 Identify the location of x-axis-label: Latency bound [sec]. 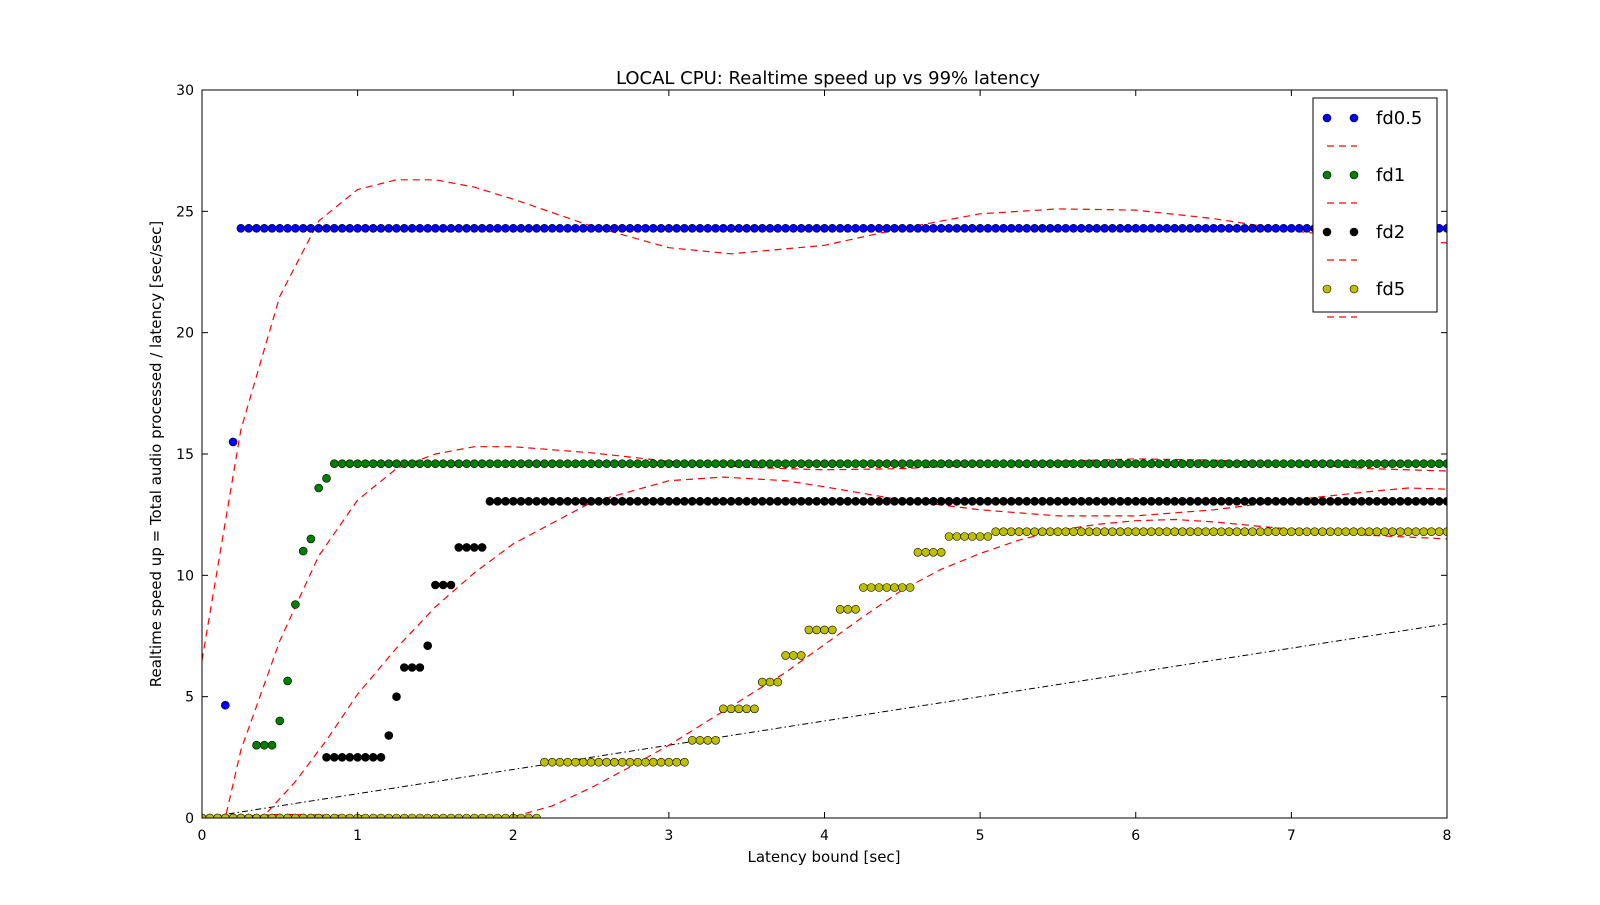
(823, 857).